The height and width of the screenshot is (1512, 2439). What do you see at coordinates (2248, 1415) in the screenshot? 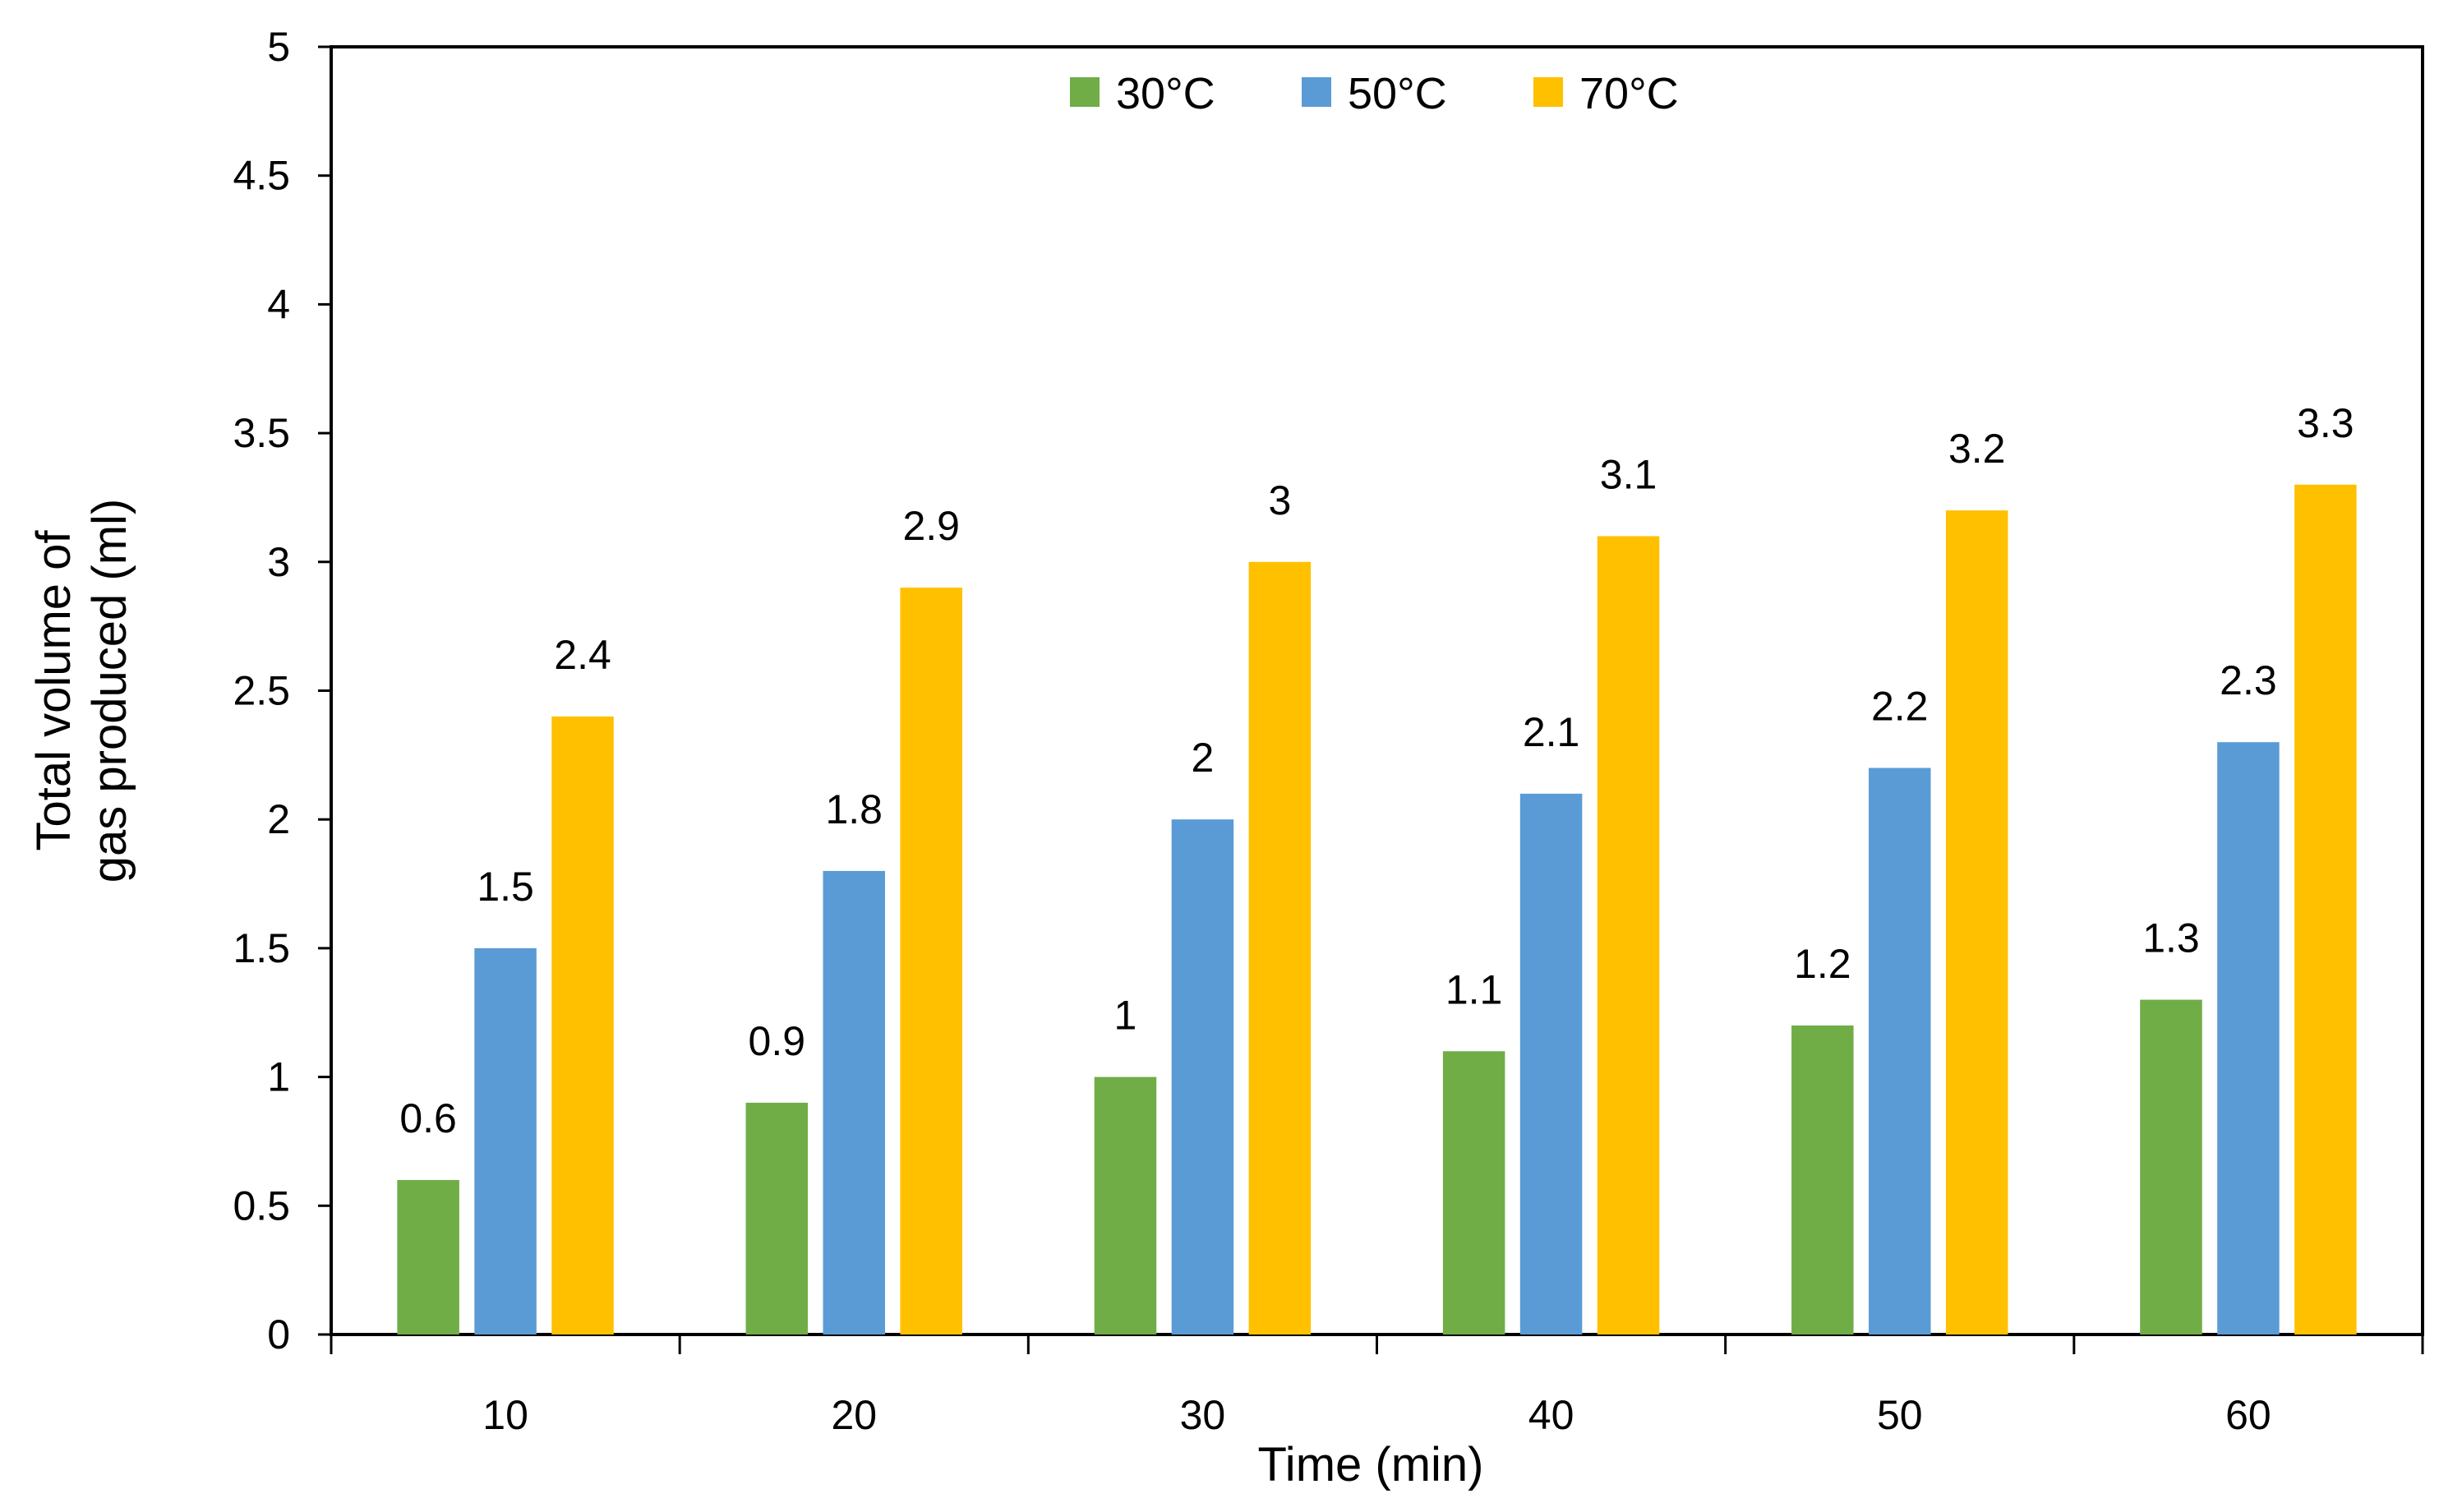
I see `x-tick-label: 60` at bounding box center [2248, 1415].